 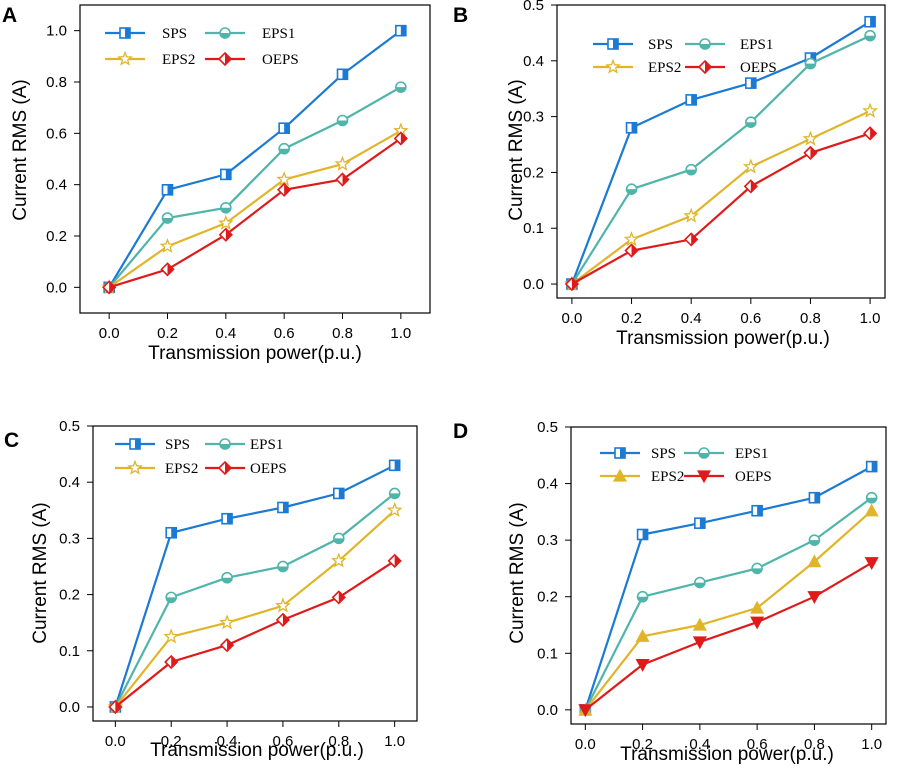 What do you see at coordinates (547, 540) in the screenshot?
I see `y-tick-label: 0.3` at bounding box center [547, 540].